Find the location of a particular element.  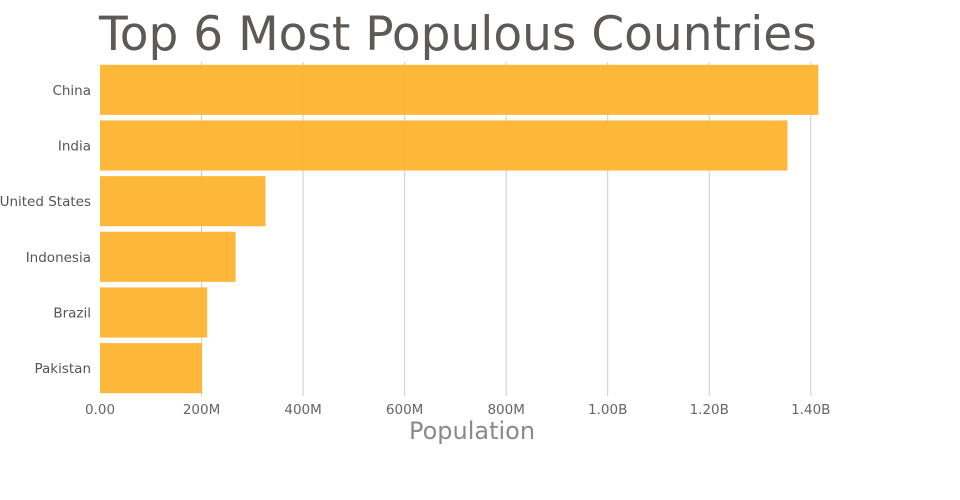

x-tick-label: 800M is located at coordinates (505, 410).